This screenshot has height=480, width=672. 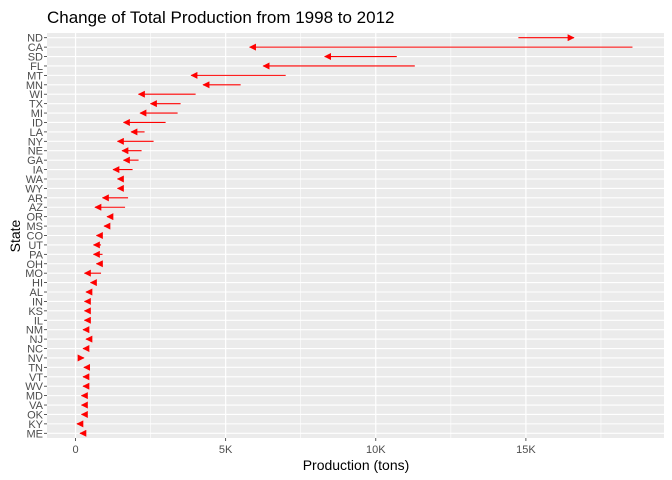 What do you see at coordinates (37, 302) in the screenshot?
I see `y-tick-label: IN` at bounding box center [37, 302].